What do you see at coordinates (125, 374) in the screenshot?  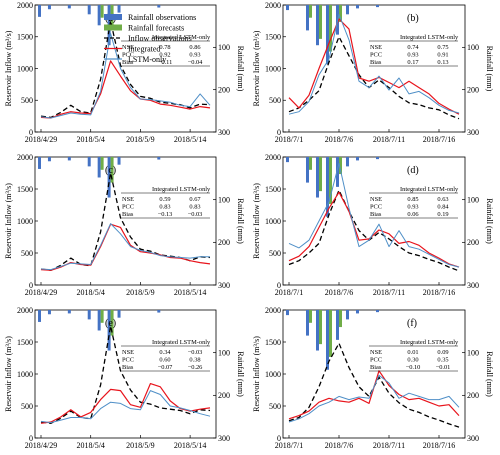 I see `series-line-inflow-observations` at bounding box center [125, 374].